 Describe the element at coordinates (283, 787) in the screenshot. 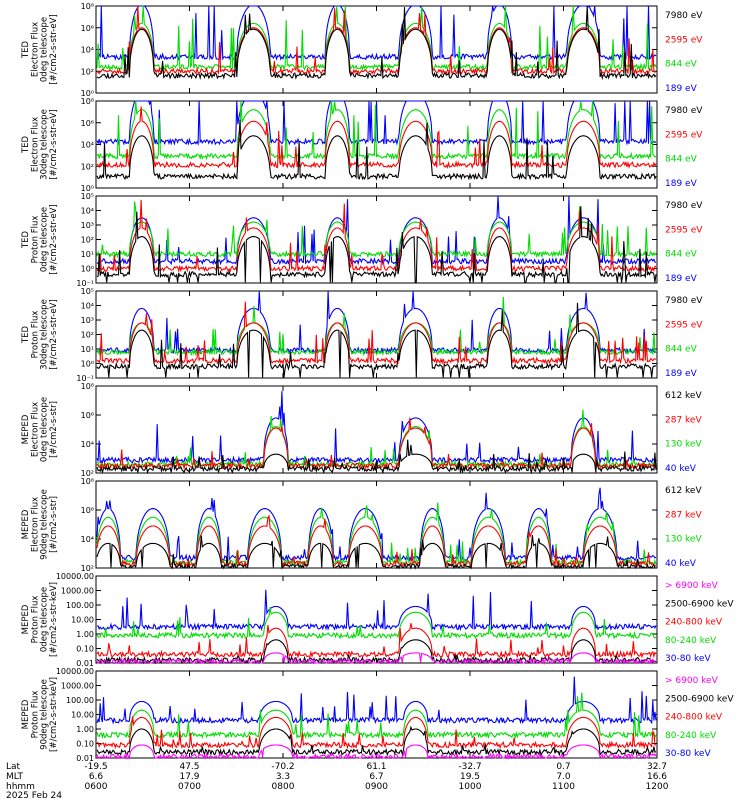

I see `x-tick-label-hhmm: 0800` at that location.